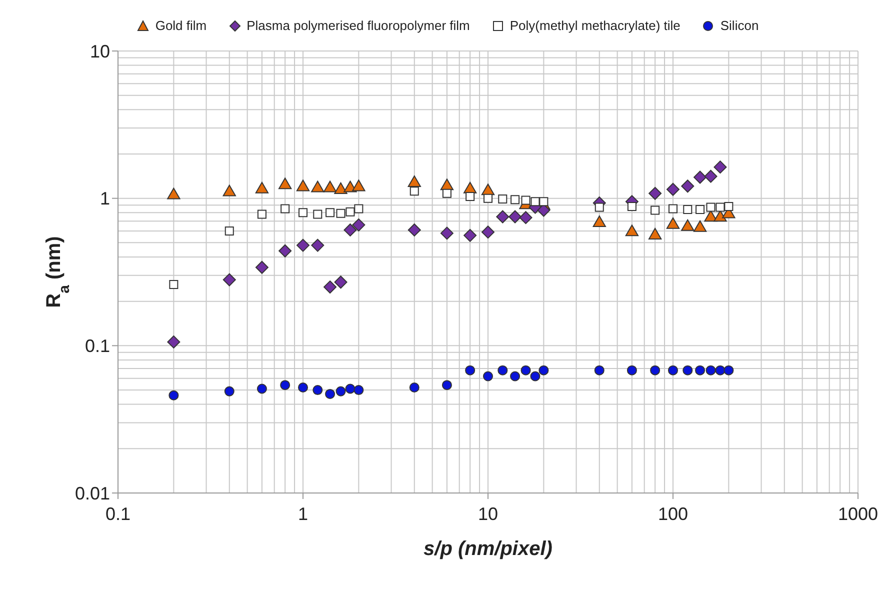 Image resolution: width=896 pixels, height=589 pixels. Describe the element at coordinates (303, 514) in the screenshot. I see `x-tick-label: 1` at that location.